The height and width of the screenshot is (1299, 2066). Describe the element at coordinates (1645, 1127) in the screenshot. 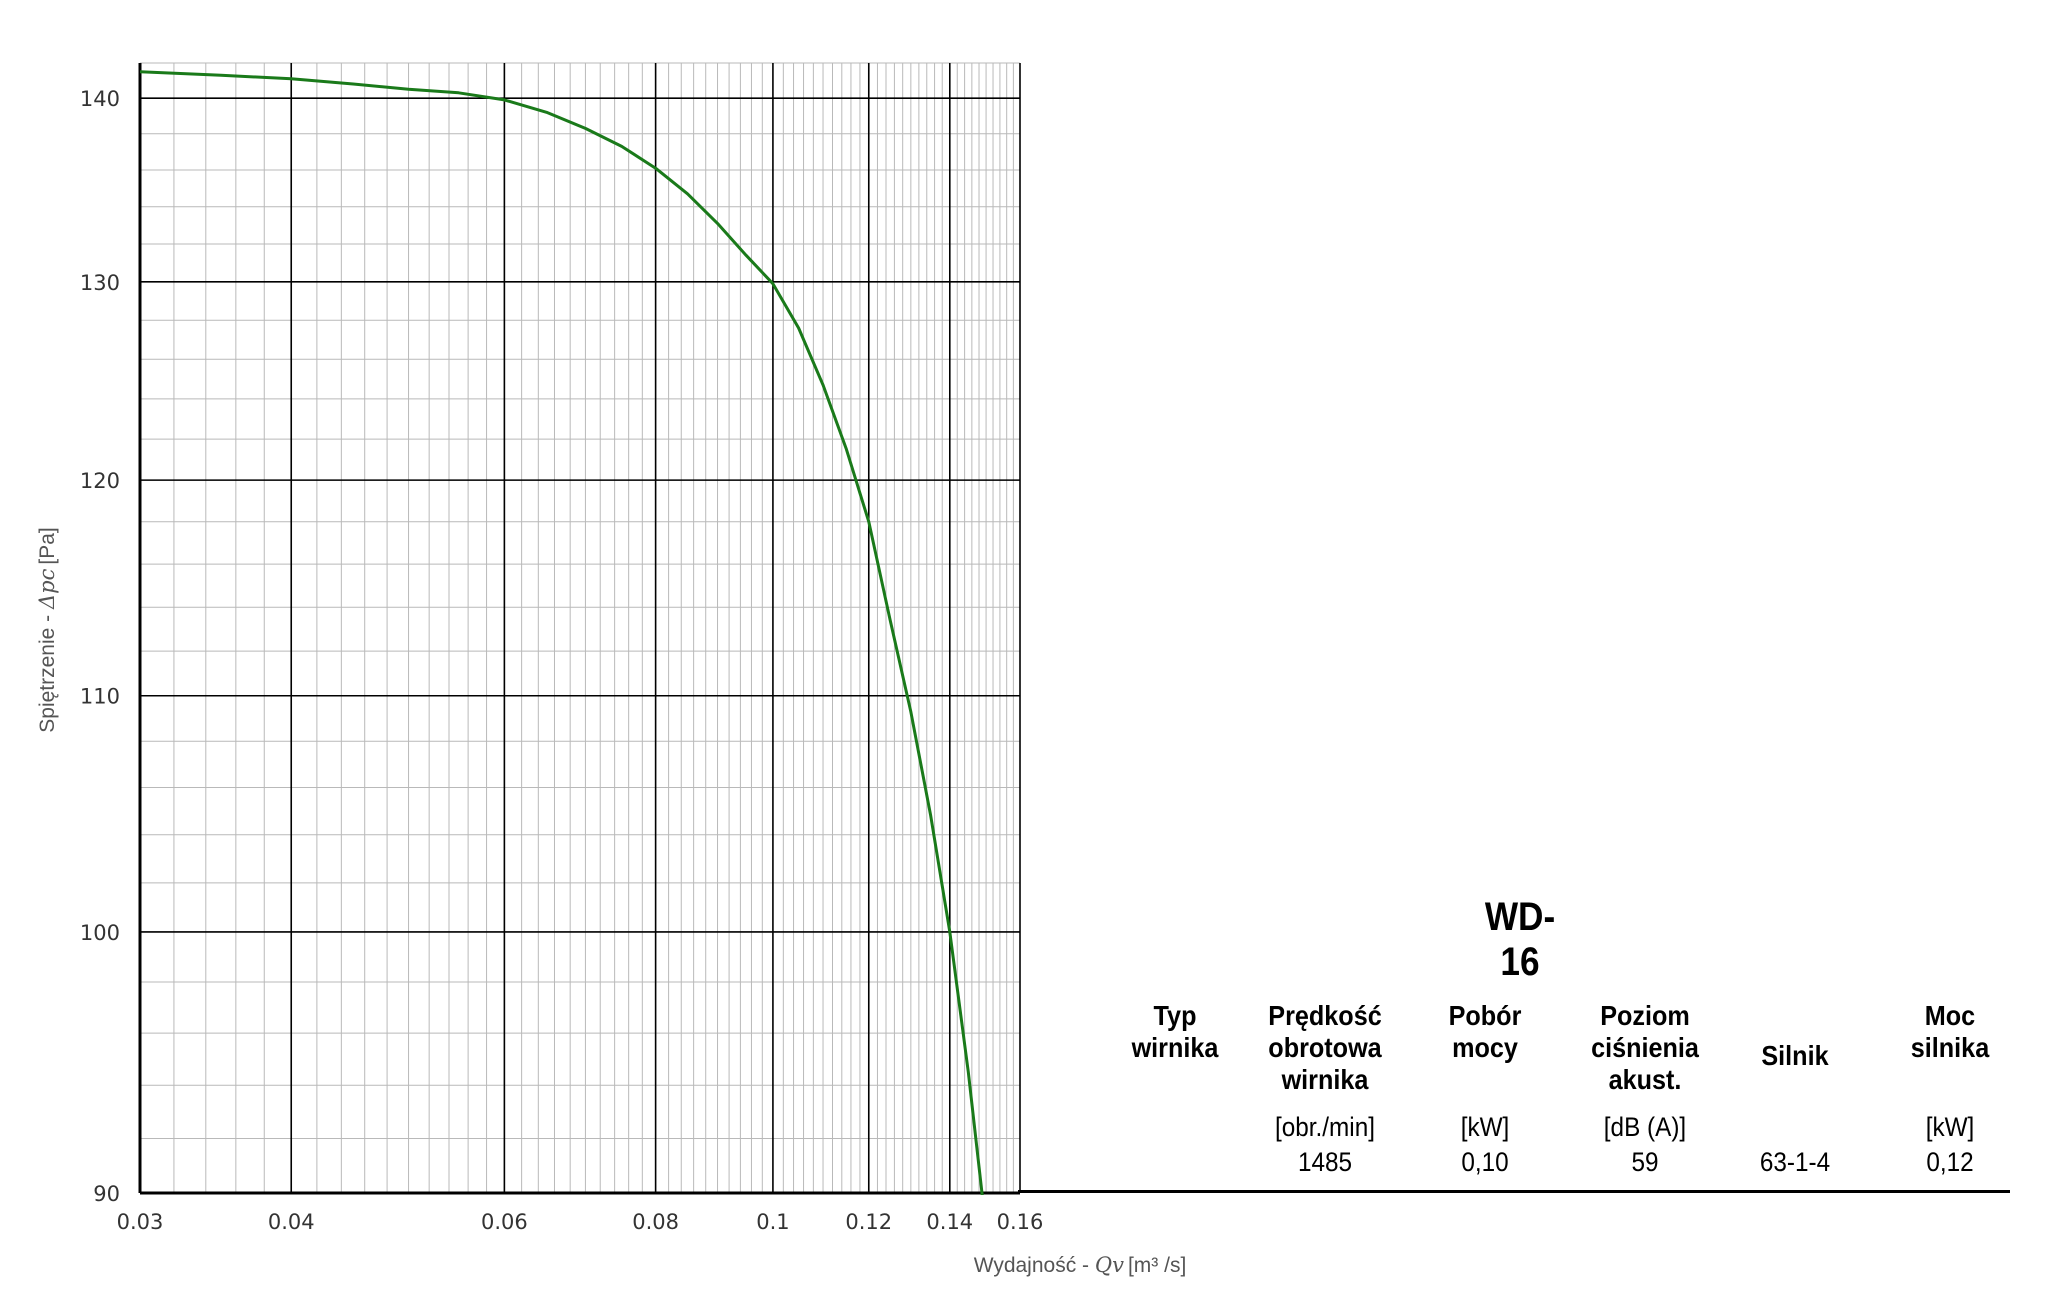

I see `unit-sound-pressure: [dB (A)]` at that location.